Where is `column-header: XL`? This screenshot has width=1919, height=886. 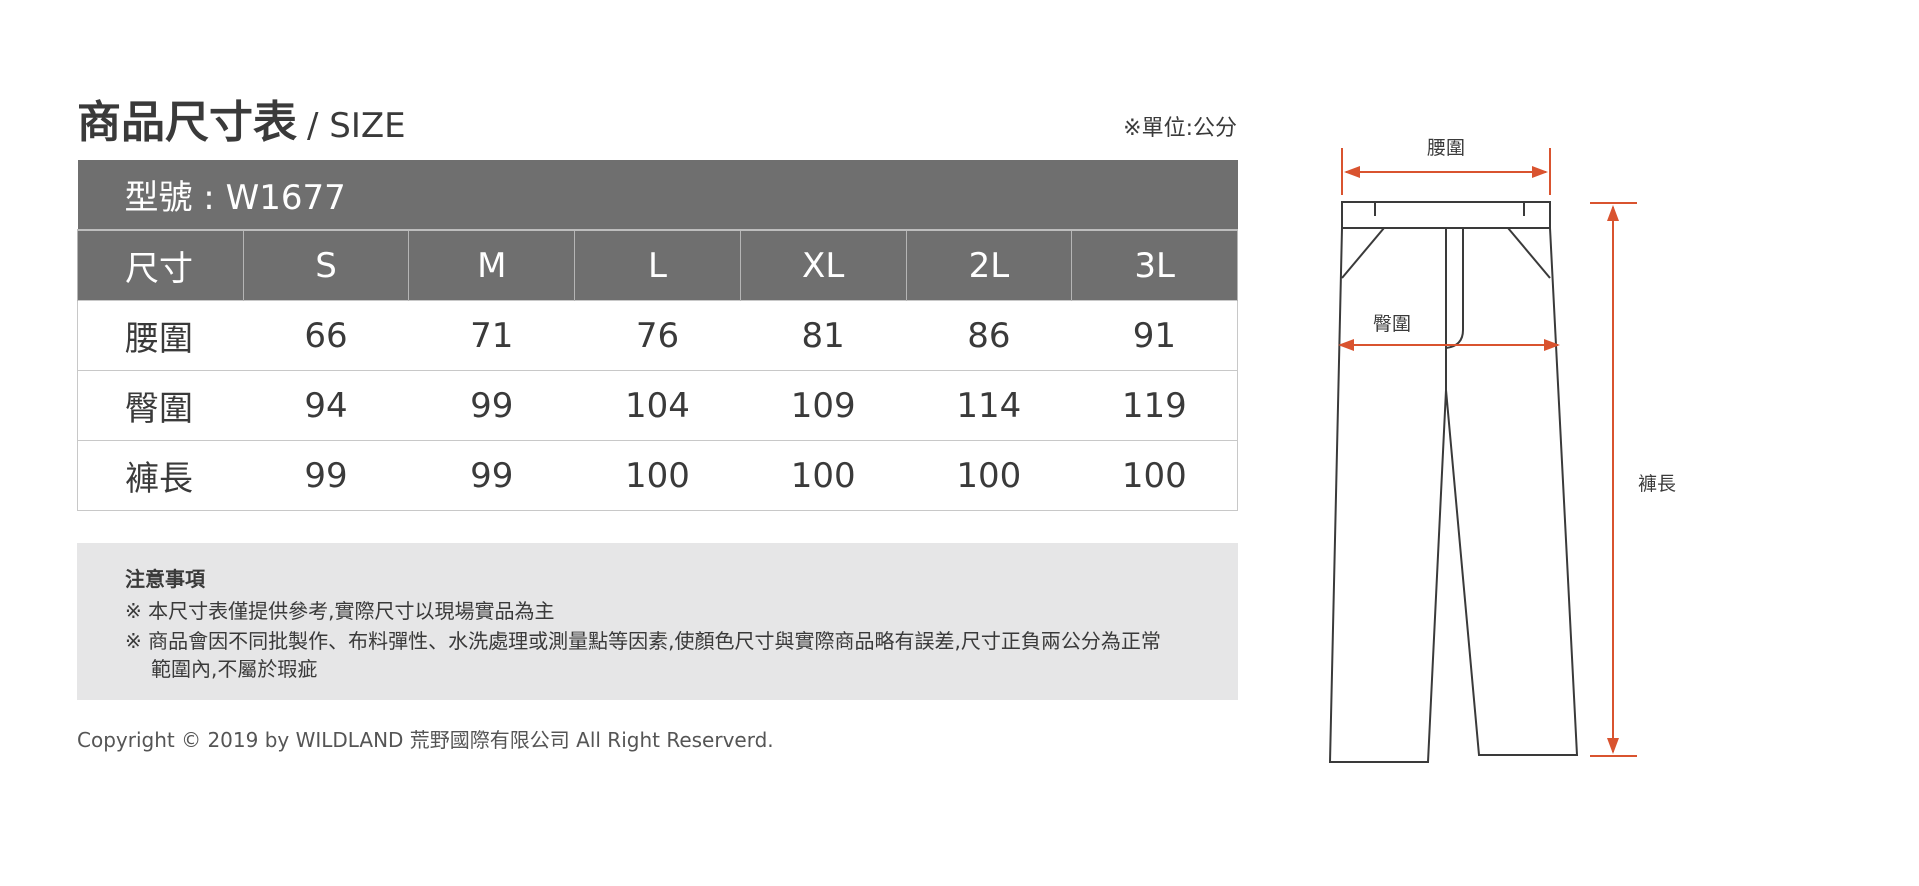 column-header: XL is located at coordinates (823, 265).